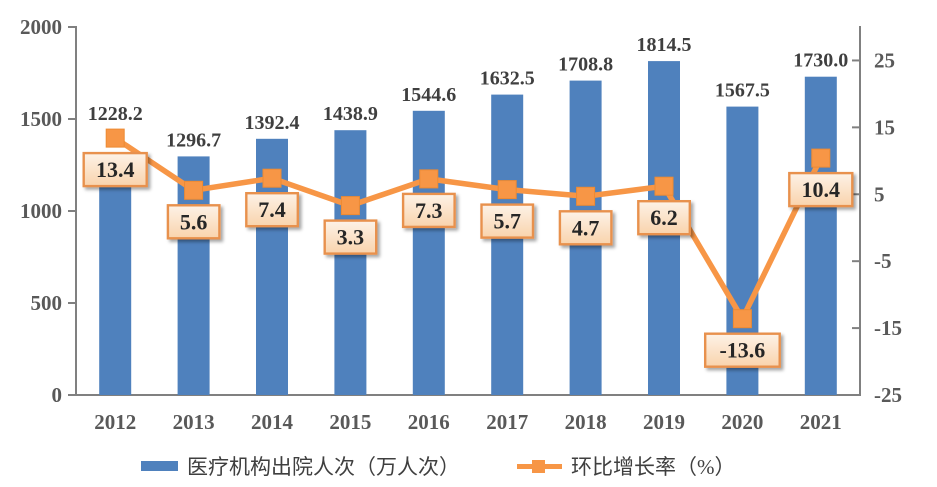 This screenshot has height=487, width=937. I want to click on right-axis-tick-label: -15, so click(888, 328).